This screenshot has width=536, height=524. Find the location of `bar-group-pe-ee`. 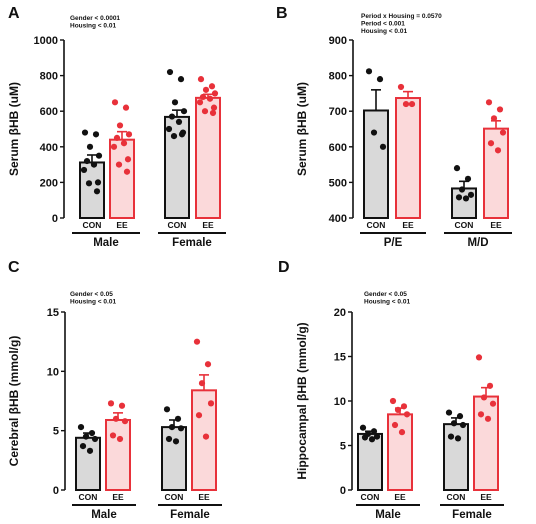

bar-group-pe-ee is located at coordinates (408, 151).